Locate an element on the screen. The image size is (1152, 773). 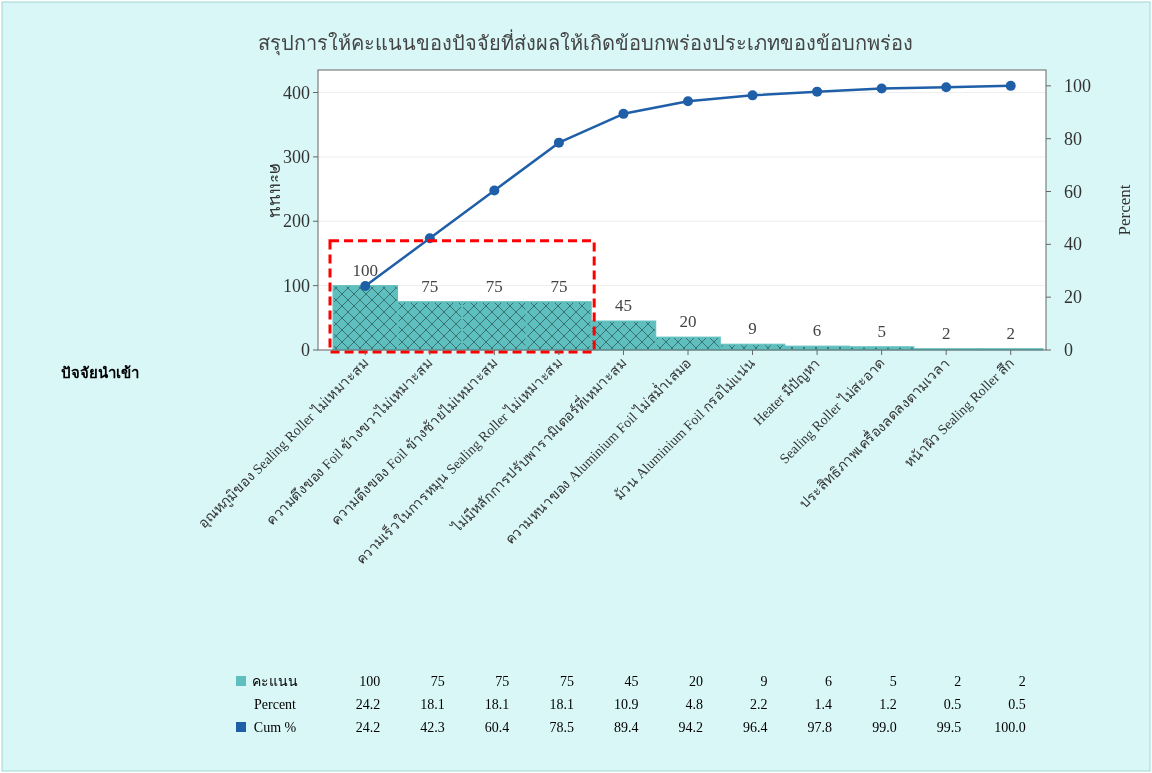
y-tick-label: 0 is located at coordinates (305, 350).